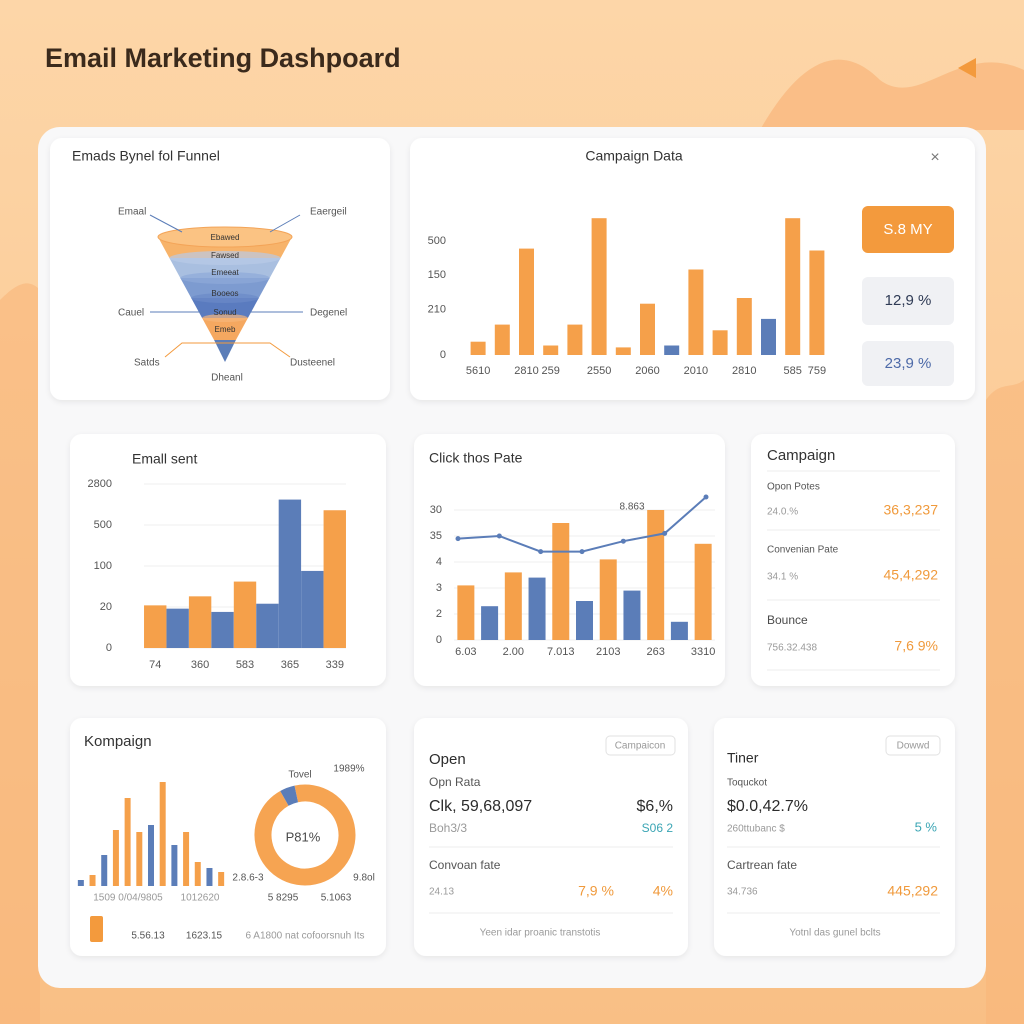  What do you see at coordinates (248, 878) in the screenshot?
I see `donut-label: 2.8.6-3` at bounding box center [248, 878].